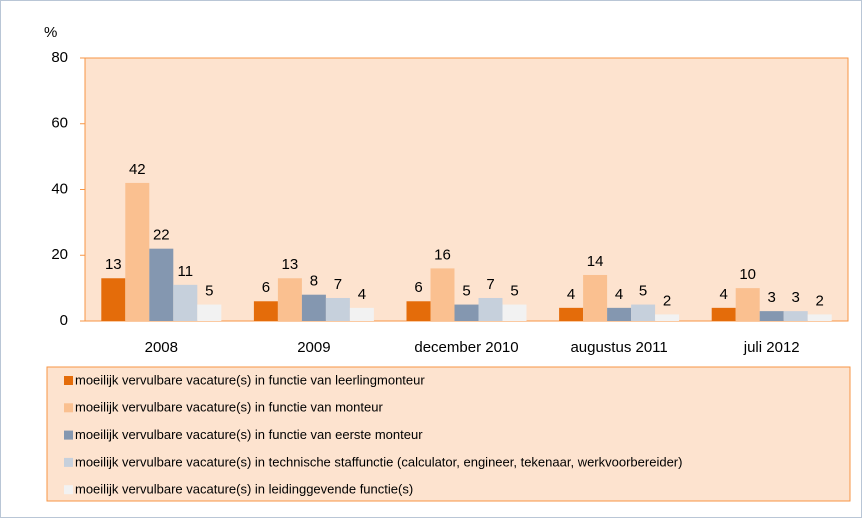 This screenshot has width=862, height=523. What do you see at coordinates (618, 347) in the screenshot?
I see `x-tick-label: augustus 2011` at bounding box center [618, 347].